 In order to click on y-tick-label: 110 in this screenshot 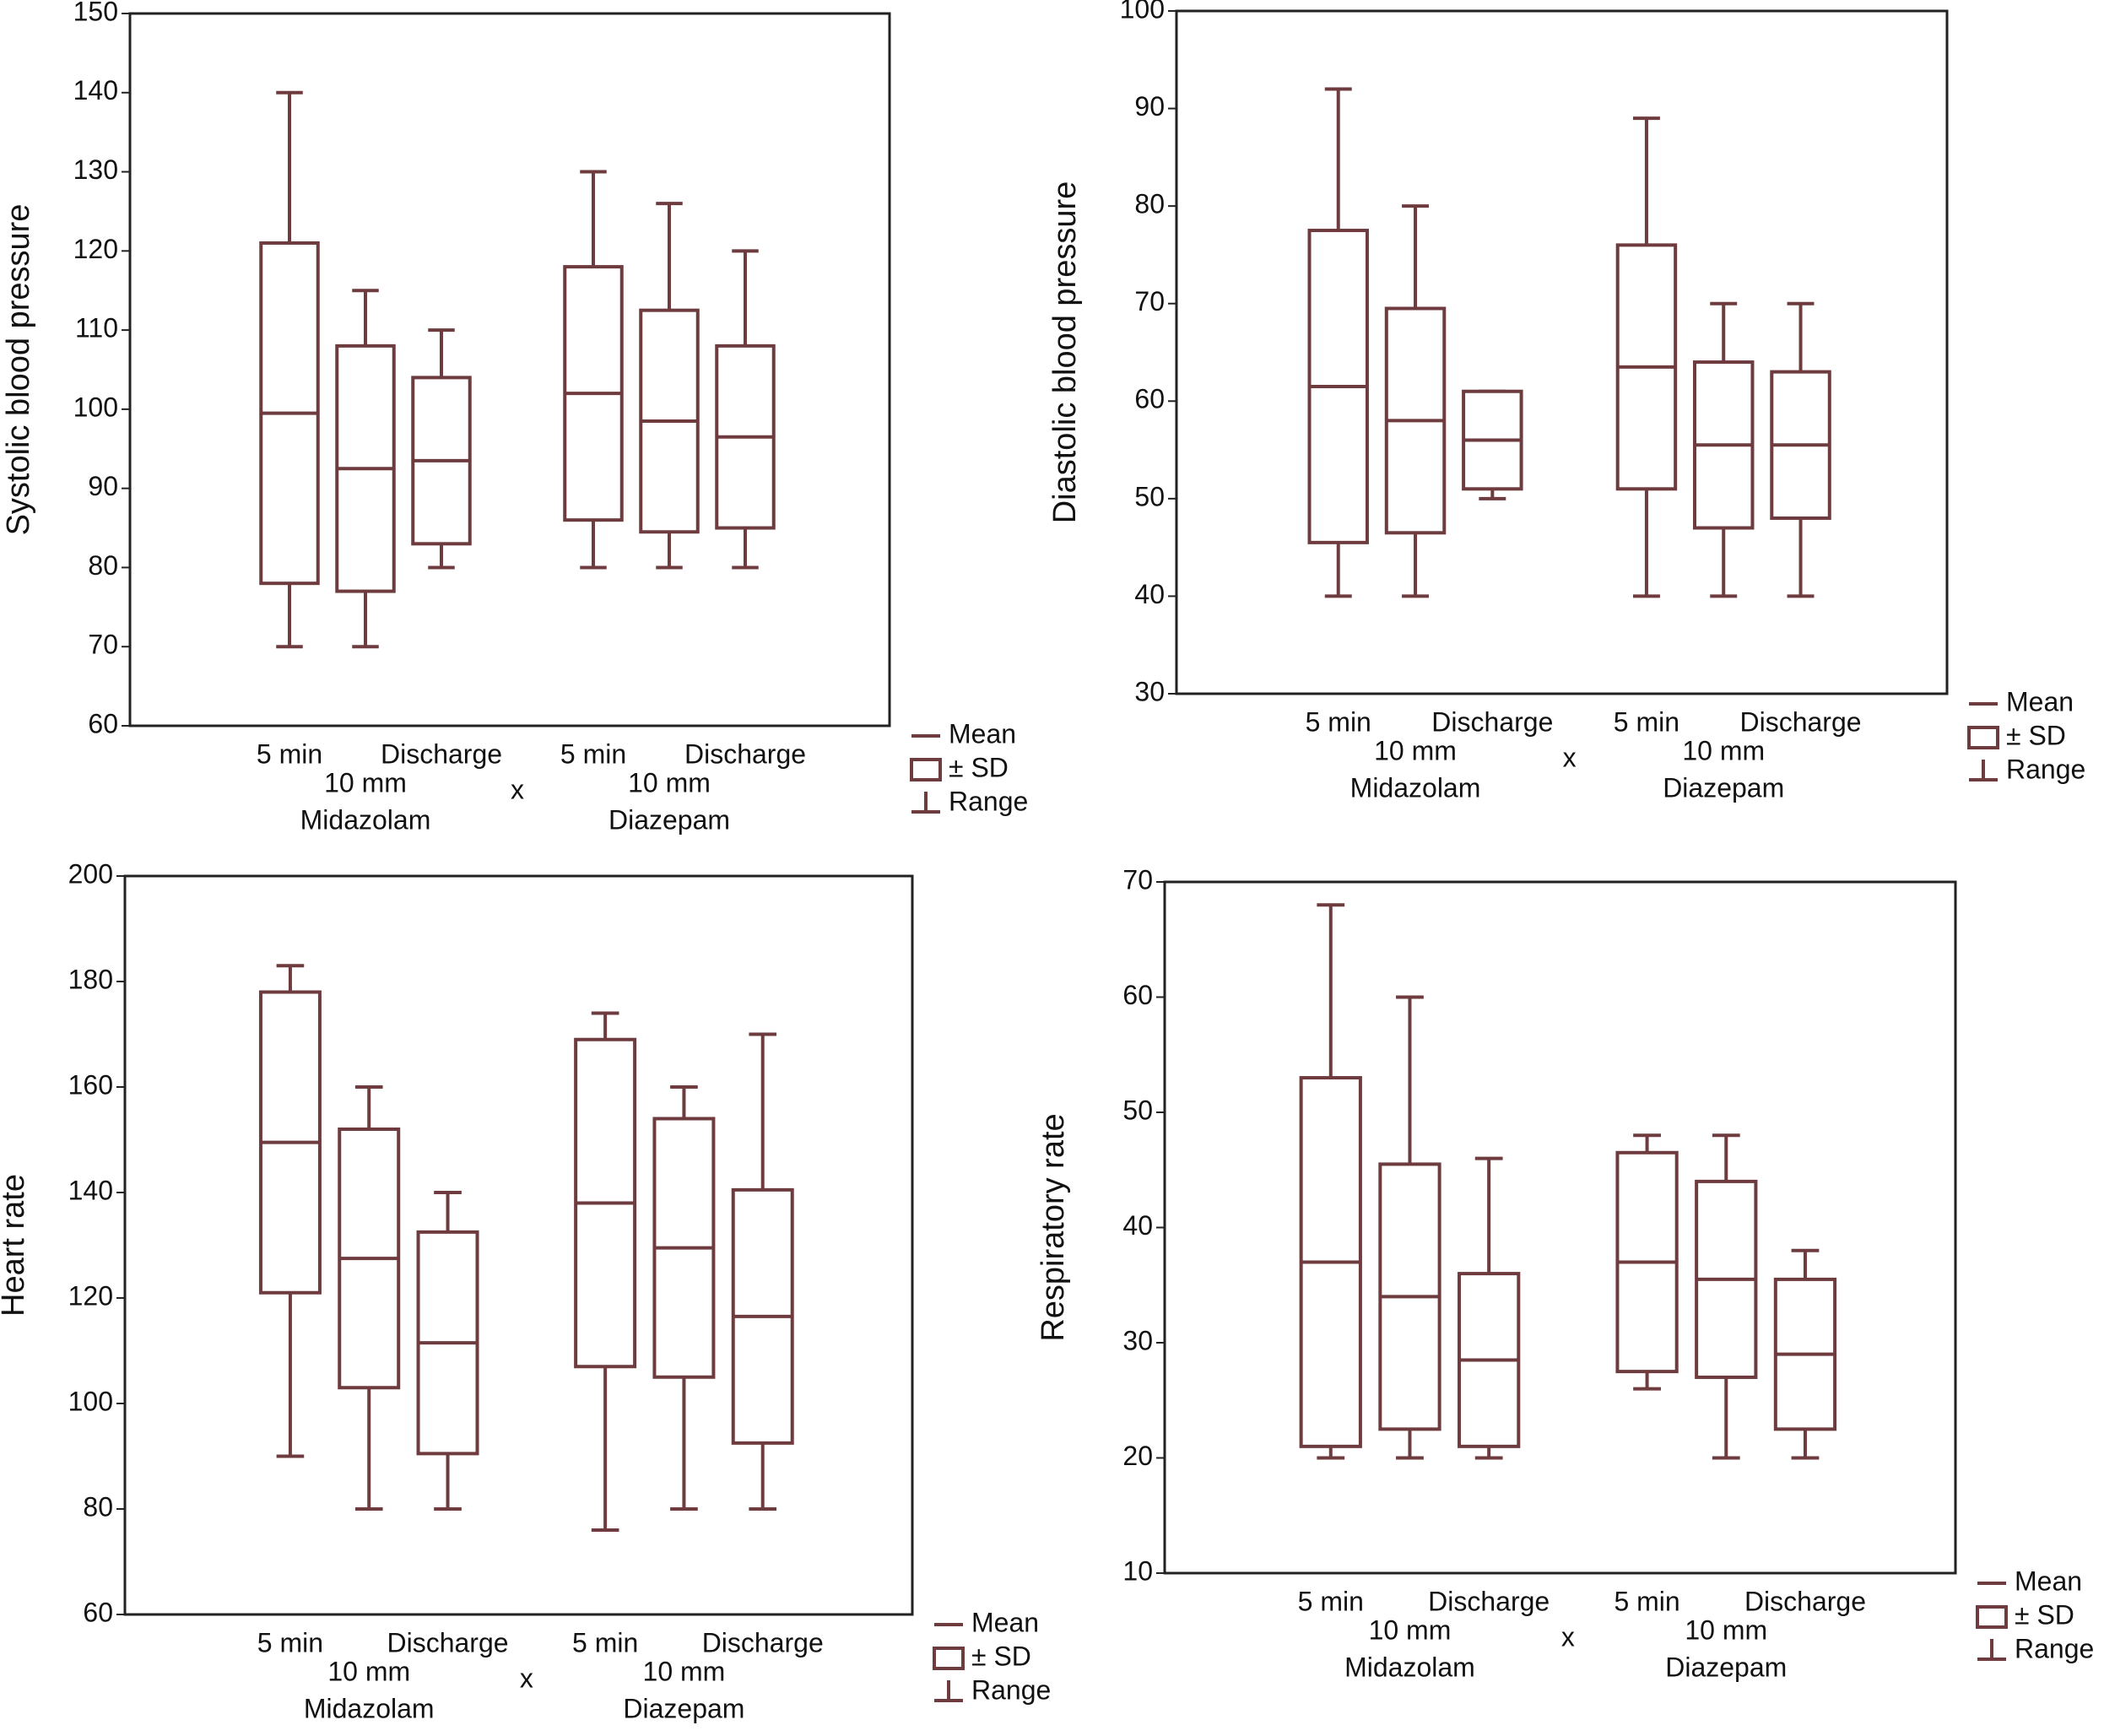, I will do `click(96, 328)`.